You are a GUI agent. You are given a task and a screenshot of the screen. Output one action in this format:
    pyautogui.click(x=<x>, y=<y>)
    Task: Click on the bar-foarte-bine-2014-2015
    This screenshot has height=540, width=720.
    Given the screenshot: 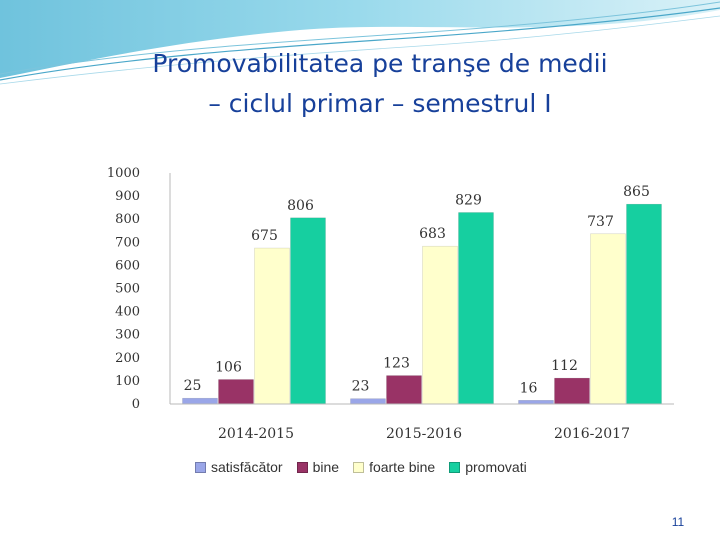 What is the action you would take?
    pyautogui.click(x=272, y=326)
    